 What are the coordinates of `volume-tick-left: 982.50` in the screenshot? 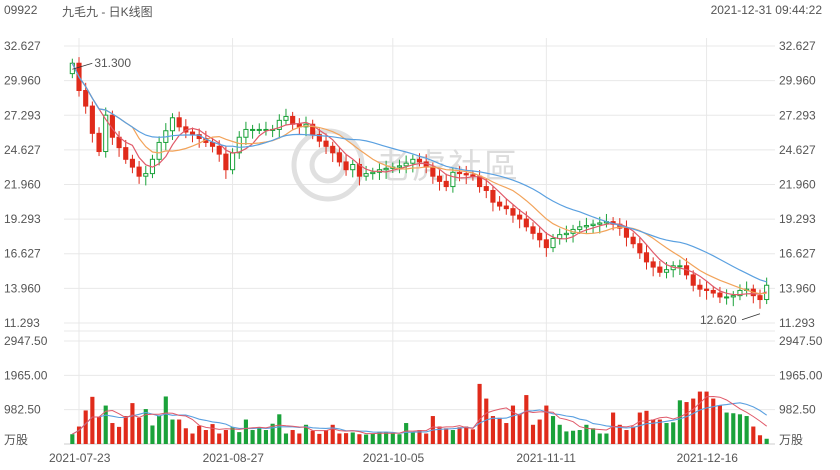 It's located at (22, 410).